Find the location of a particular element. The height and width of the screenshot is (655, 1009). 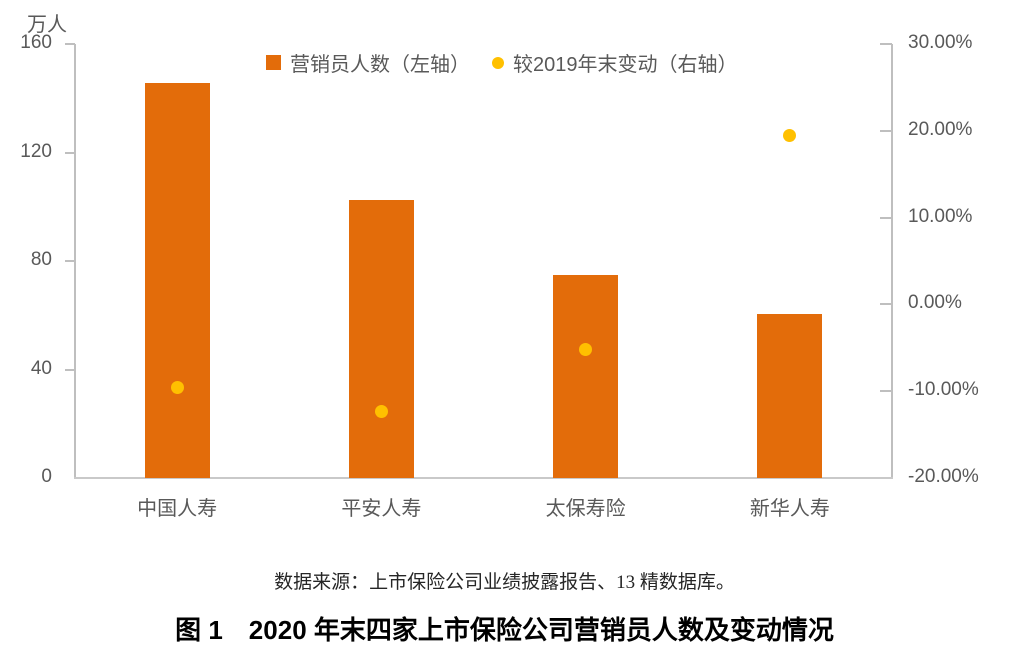

dot-series-swatch-icon is located at coordinates (498, 62).